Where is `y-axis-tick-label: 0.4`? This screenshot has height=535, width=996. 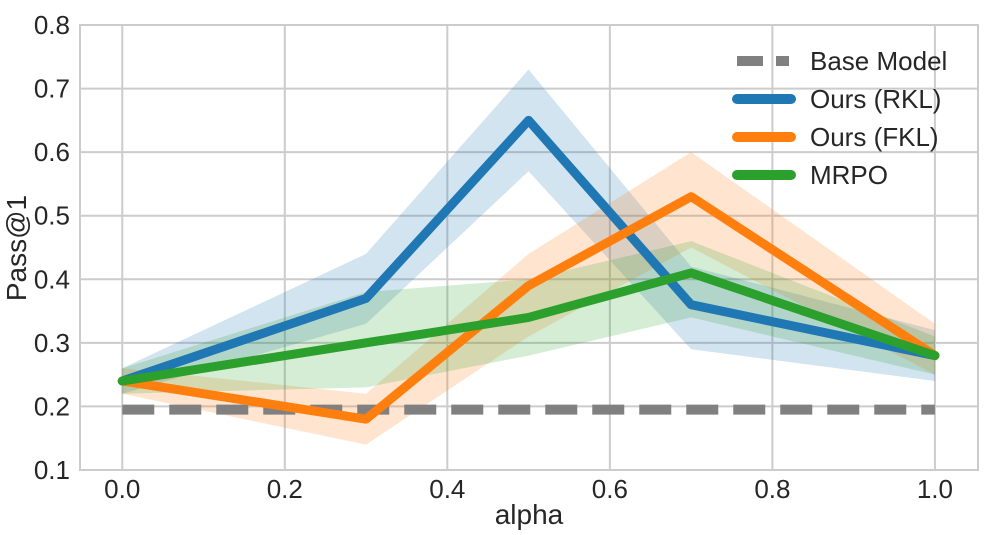
y-axis-tick-label: 0.4 is located at coordinates (52, 279).